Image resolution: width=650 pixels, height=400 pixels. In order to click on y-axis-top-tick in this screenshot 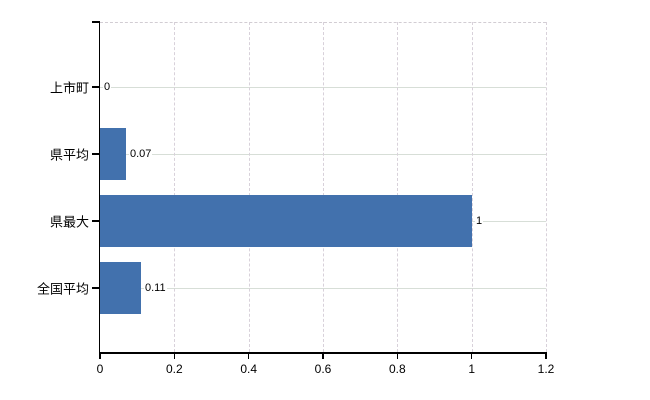, I will do `click(96, 22)`.